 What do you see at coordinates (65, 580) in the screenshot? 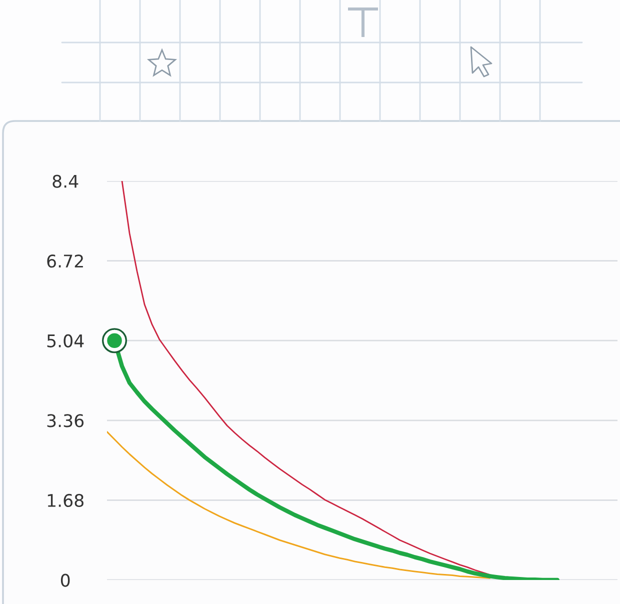
I see `y-tick-label: 0` at bounding box center [65, 580].